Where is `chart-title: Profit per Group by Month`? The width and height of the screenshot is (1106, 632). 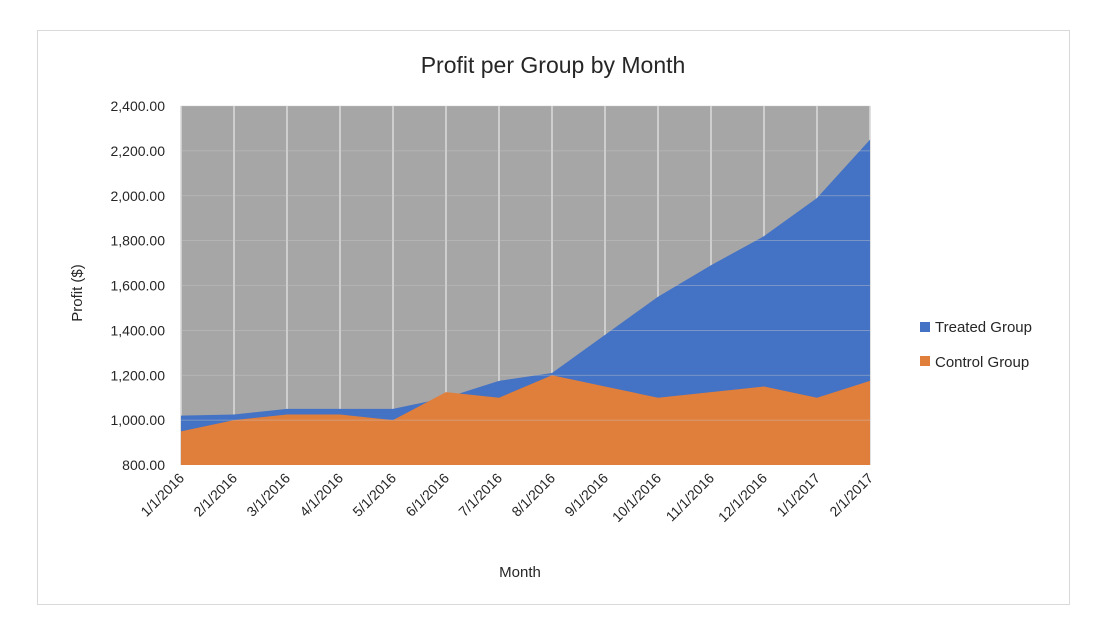
chart-title: Profit per Group by Month is located at coordinates (553, 65).